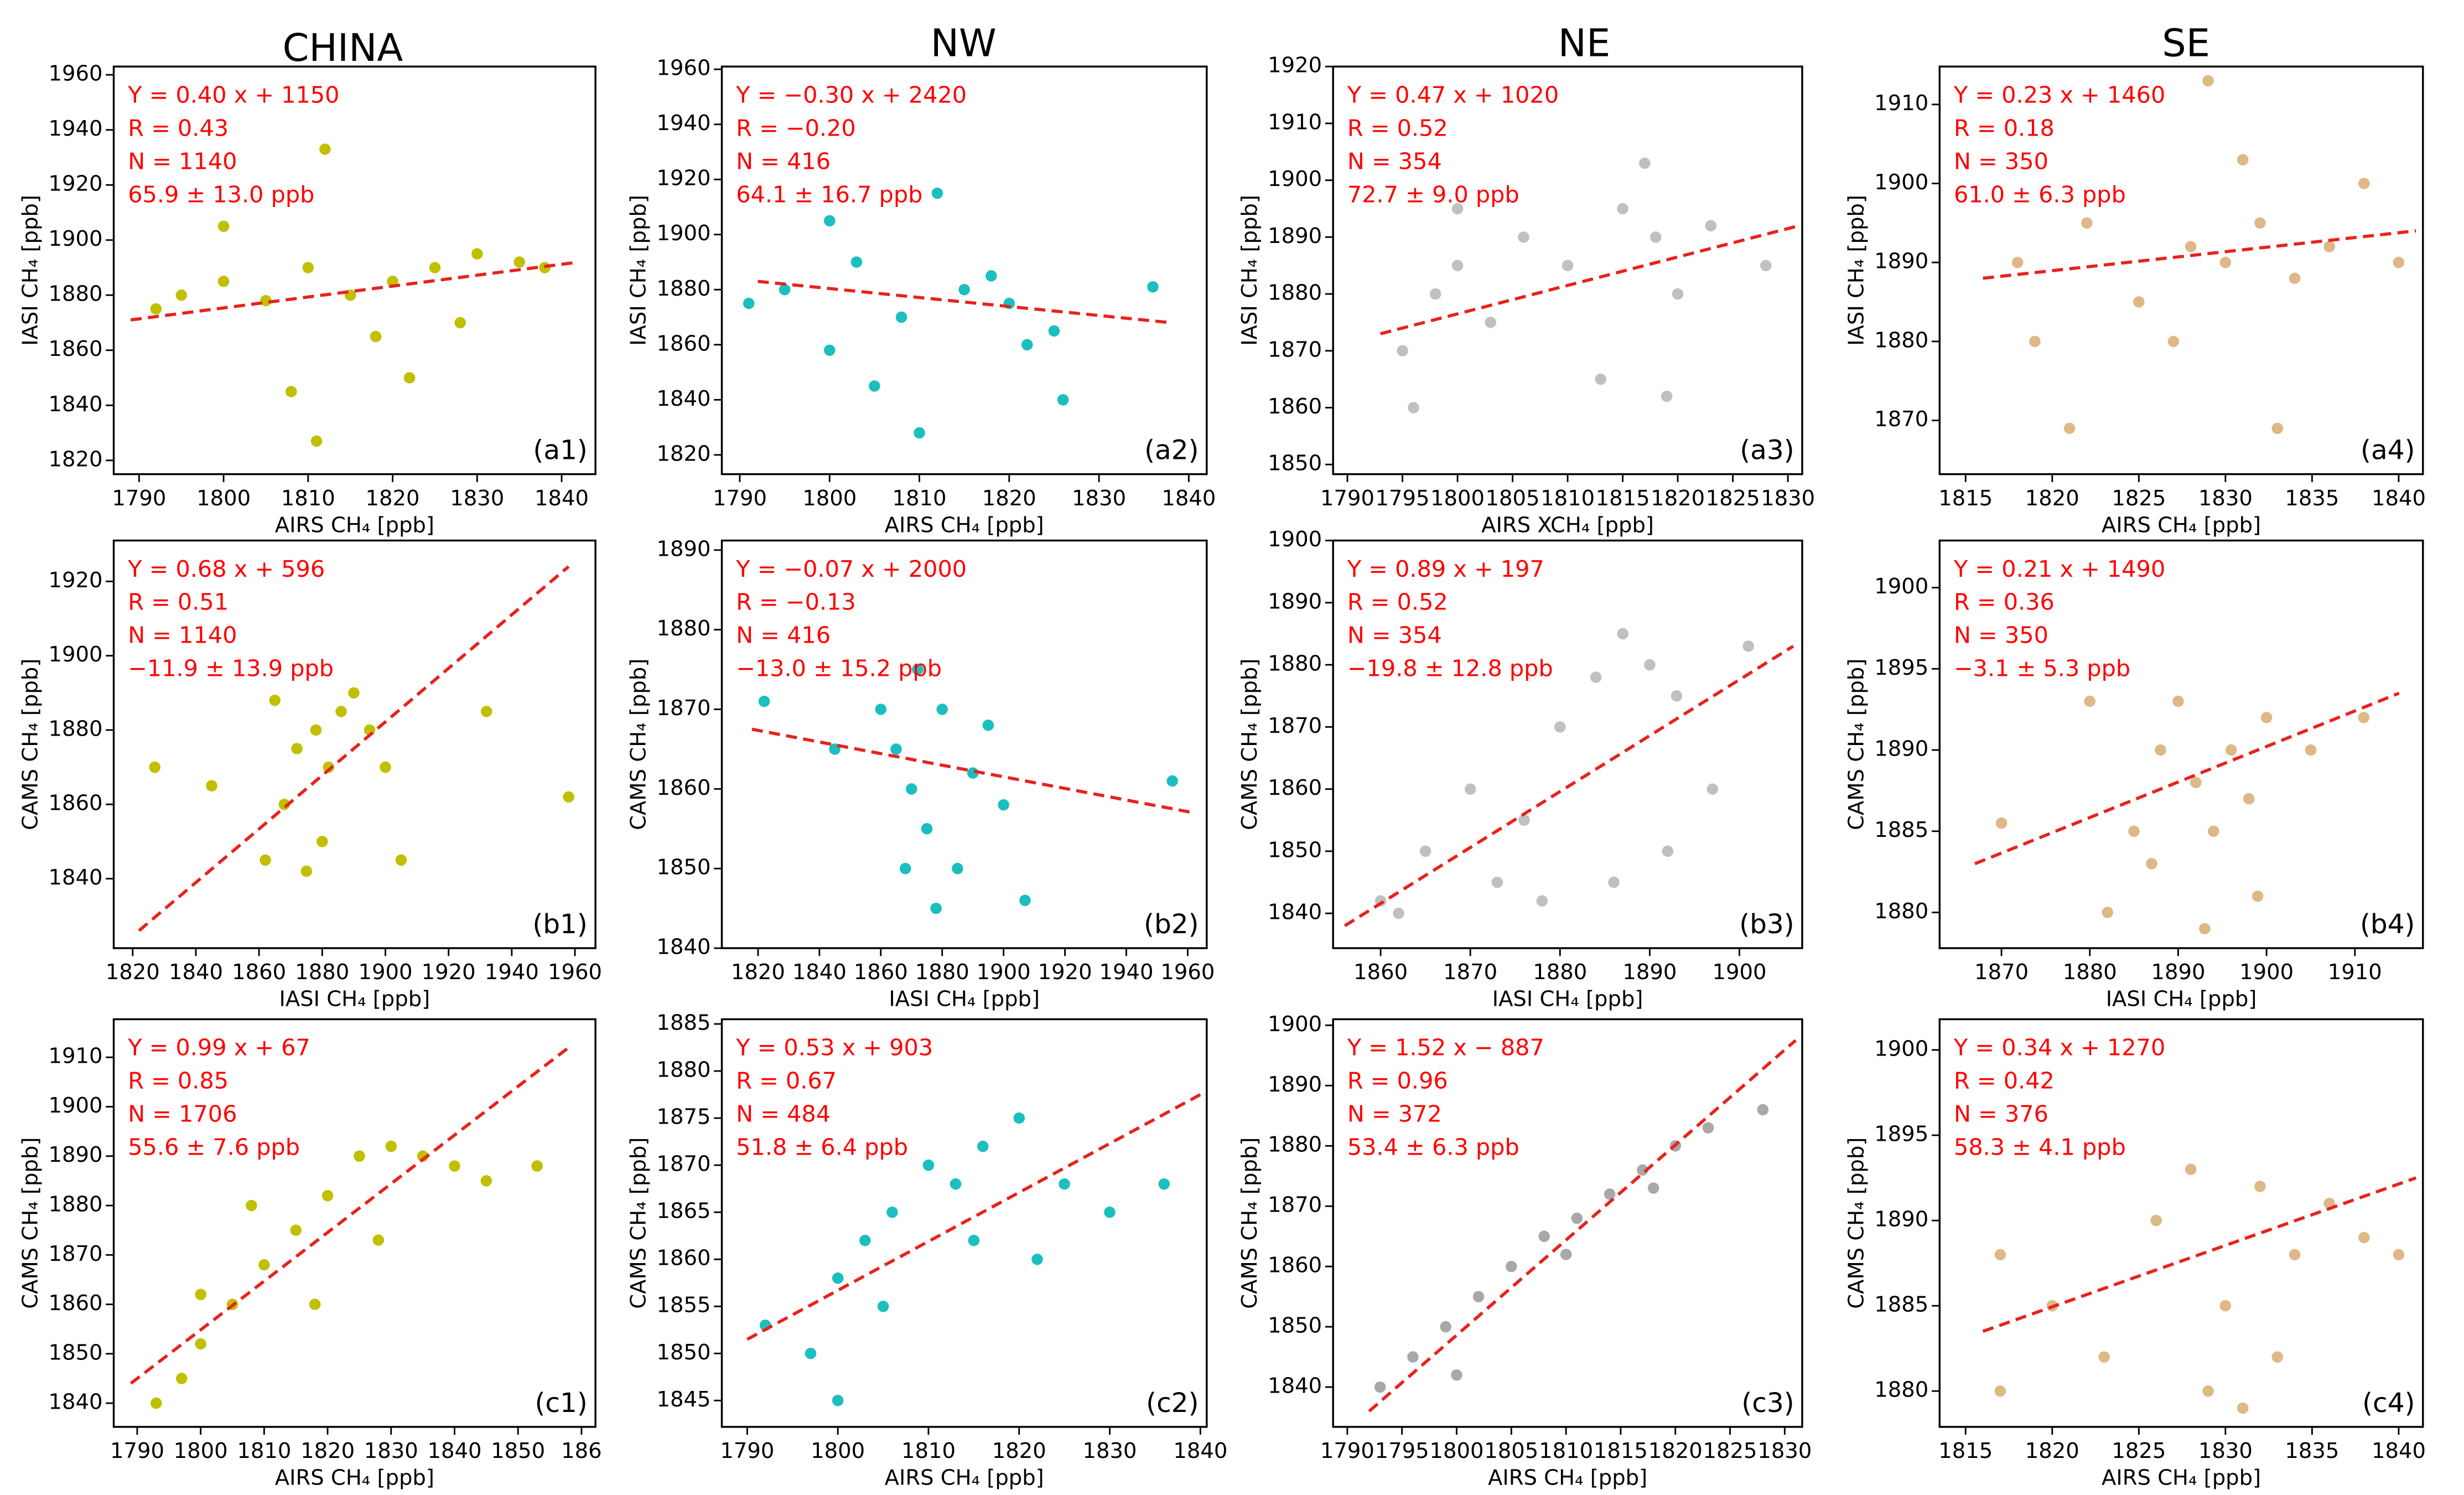 The height and width of the screenshot is (1495, 2464). Describe the element at coordinates (783, 161) in the screenshot. I see `annotation: N = 416` at that location.